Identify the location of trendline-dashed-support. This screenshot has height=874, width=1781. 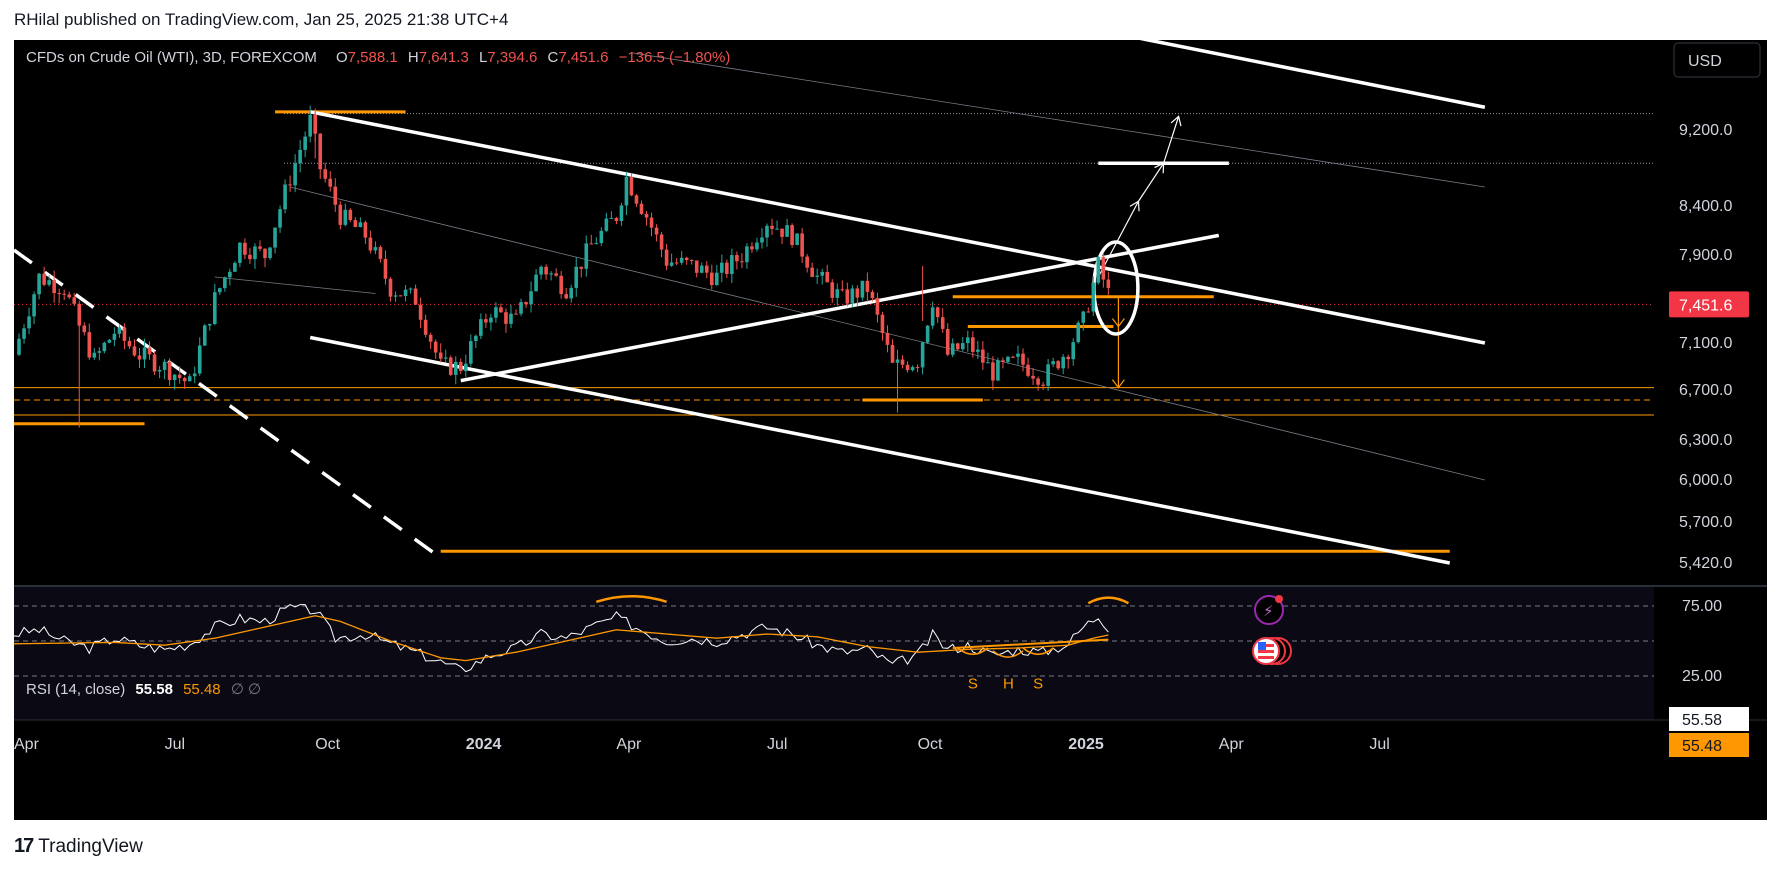
(225, 402).